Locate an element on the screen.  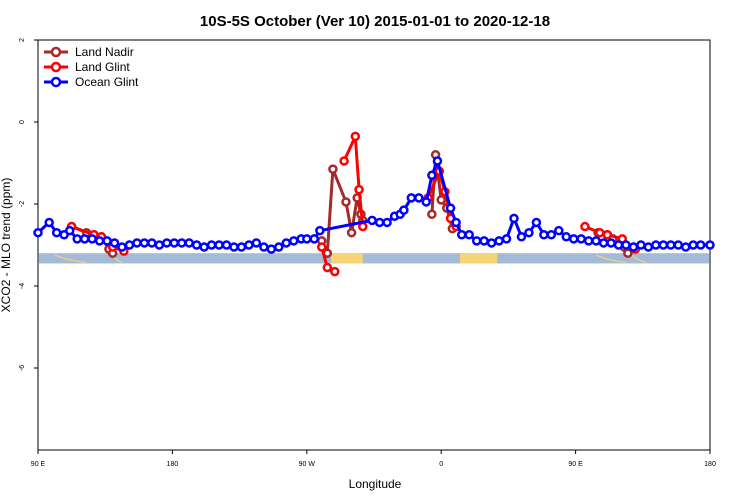
y-tick-label: -2 is located at coordinates (22, 204).